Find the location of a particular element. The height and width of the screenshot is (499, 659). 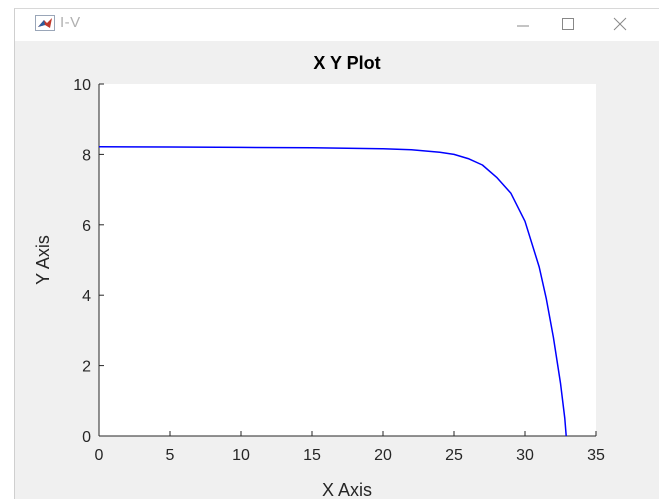

maximize-button is located at coordinates (568, 24).